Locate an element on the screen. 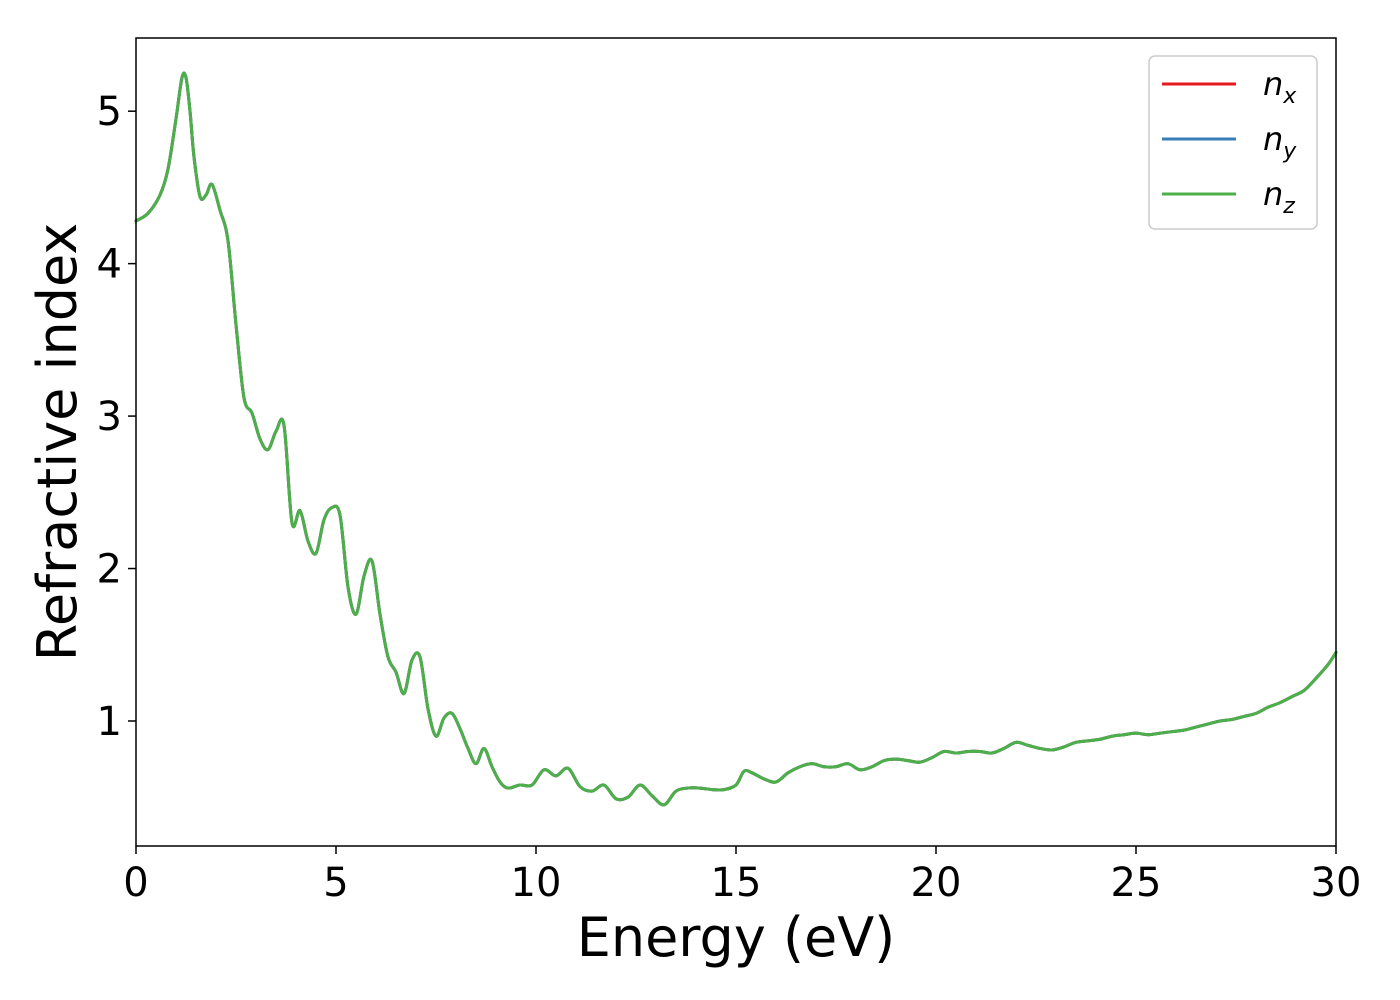 This screenshot has height=1000, width=1400. y-tick-label: 4 is located at coordinates (109, 265).